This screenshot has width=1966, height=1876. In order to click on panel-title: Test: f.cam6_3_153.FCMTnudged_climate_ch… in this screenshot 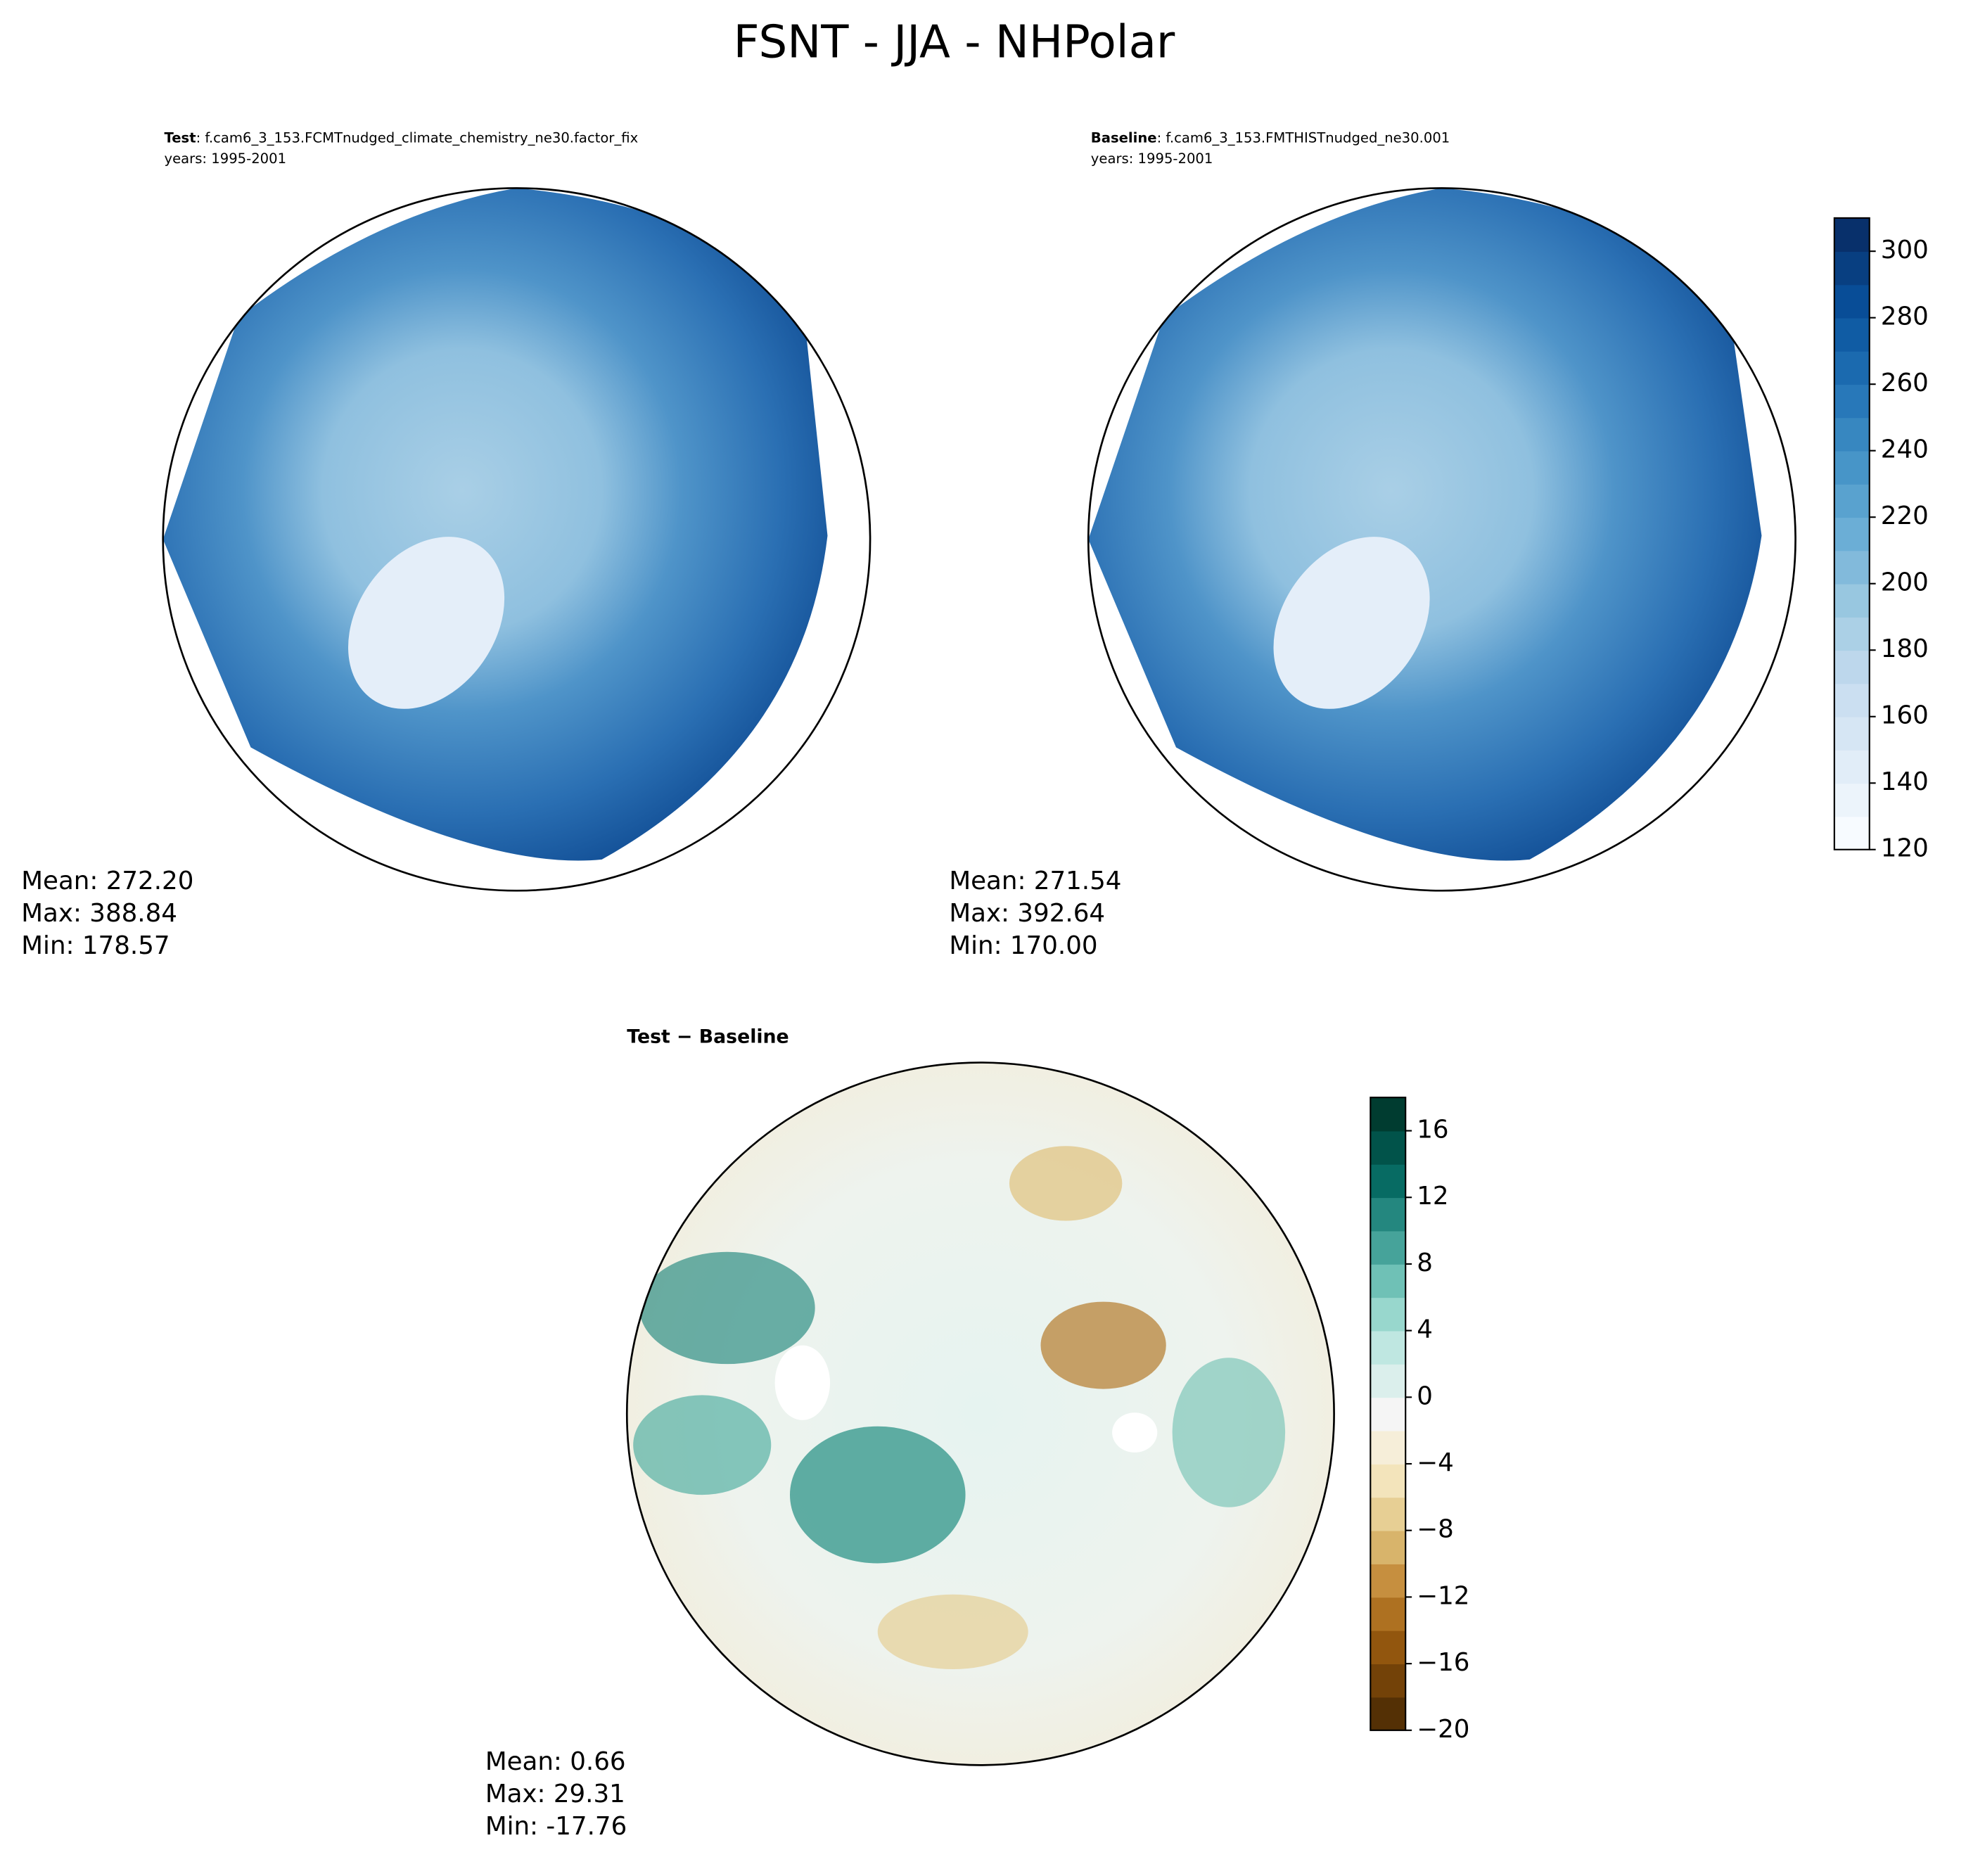, I will do `click(402, 137)`.